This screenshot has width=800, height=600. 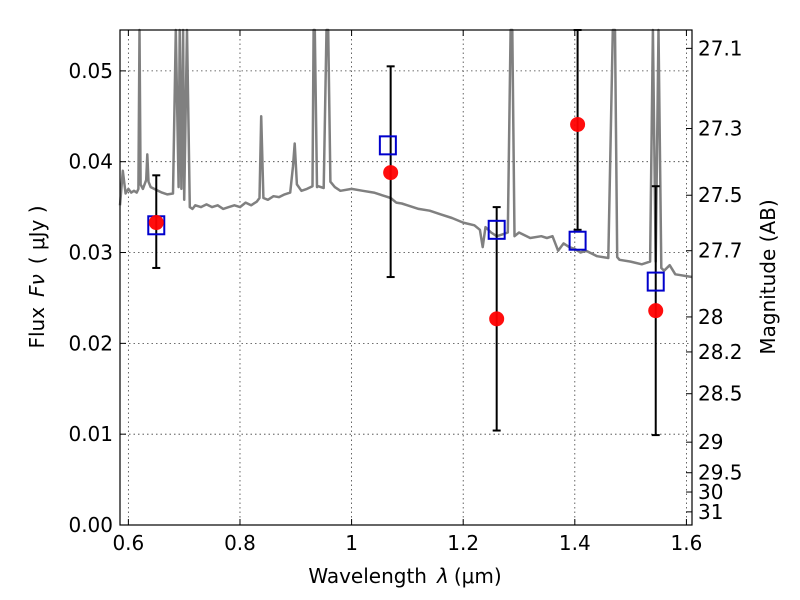 What do you see at coordinates (478, 576) in the screenshot?
I see `x-axis-label-unit: (μm)` at bounding box center [478, 576].